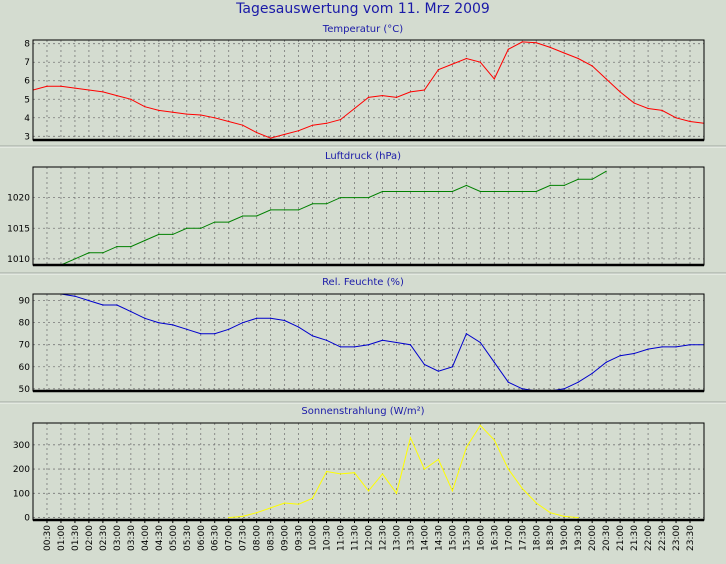  What do you see at coordinates (104, 538) in the screenshot?
I see `x-tick-label: 02:30` at bounding box center [104, 538].